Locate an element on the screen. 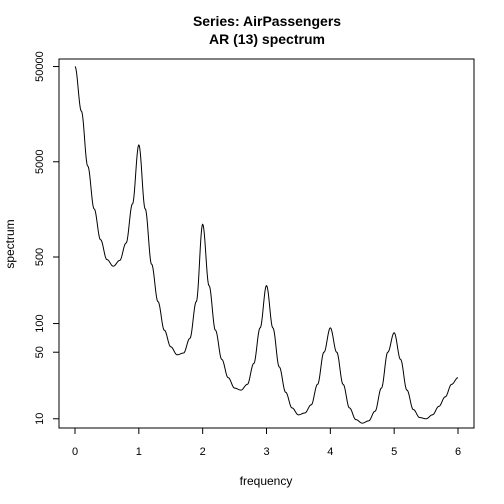  x-tick-label: 4 is located at coordinates (330, 452).